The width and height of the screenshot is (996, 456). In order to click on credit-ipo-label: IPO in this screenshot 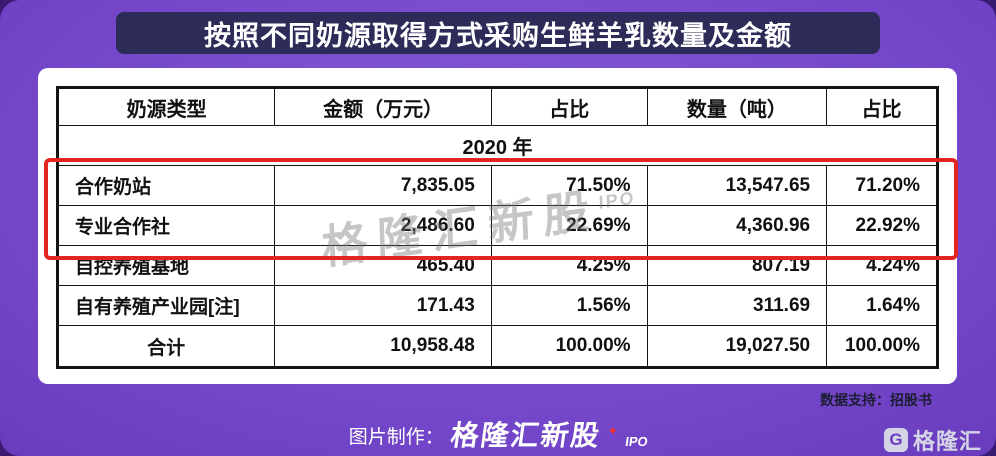, I will do `click(636, 441)`.